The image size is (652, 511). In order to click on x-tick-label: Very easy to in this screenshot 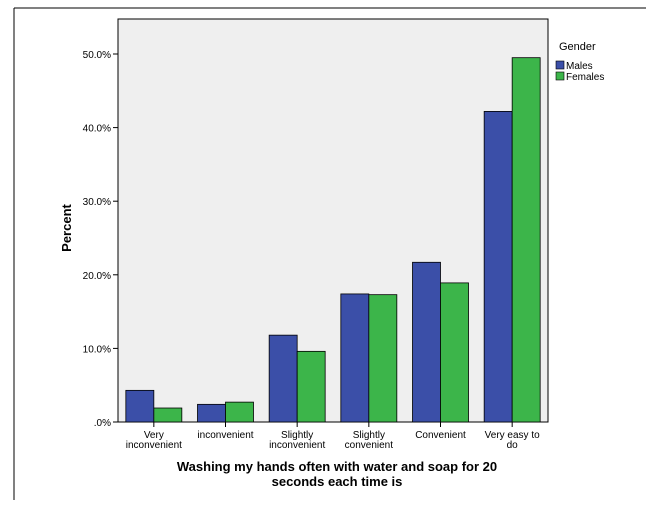, I will do `click(512, 435)`.